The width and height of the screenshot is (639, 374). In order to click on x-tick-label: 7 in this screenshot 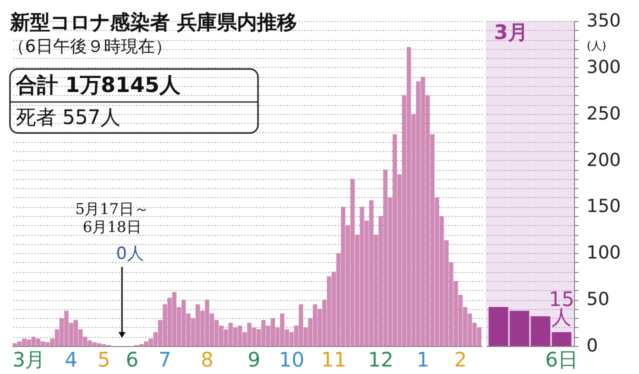, I will do `click(165, 360)`.